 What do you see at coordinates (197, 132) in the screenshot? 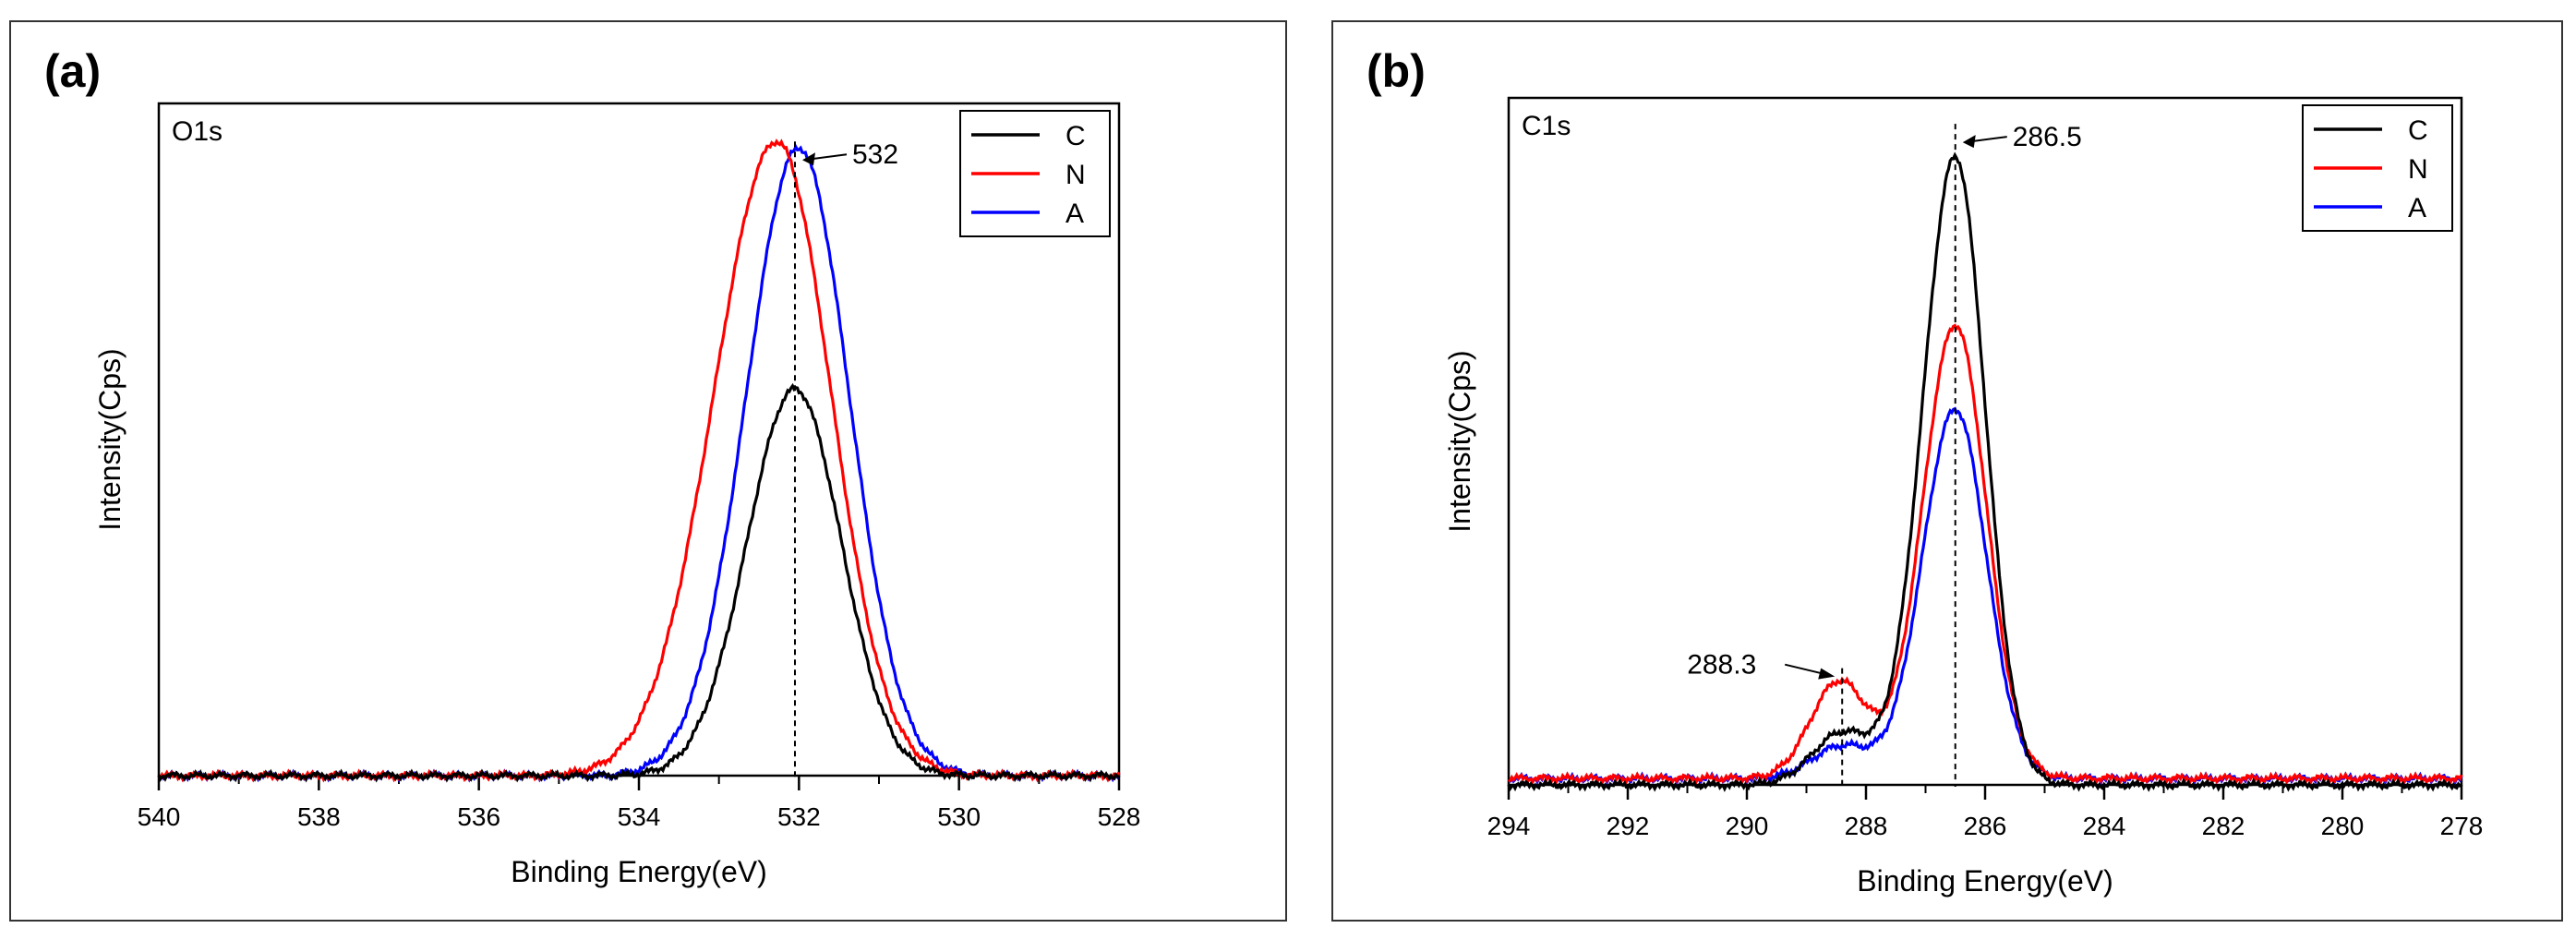
I see `peak-label: O1s` at bounding box center [197, 132].